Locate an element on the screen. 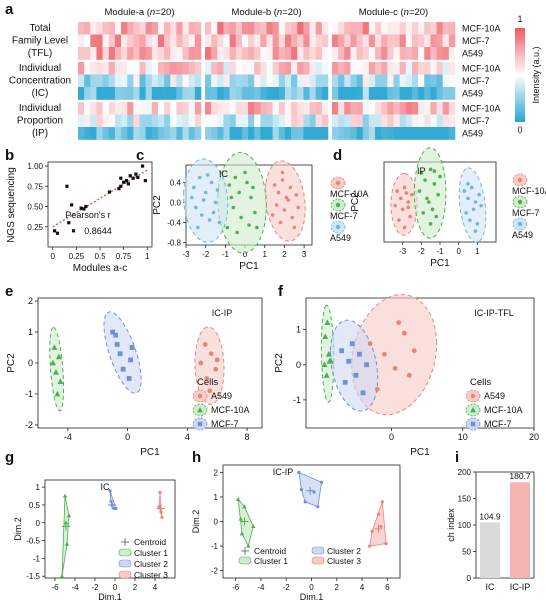 The image size is (546, 607). panel-e-ellipse-a549 is located at coordinates (209, 365).